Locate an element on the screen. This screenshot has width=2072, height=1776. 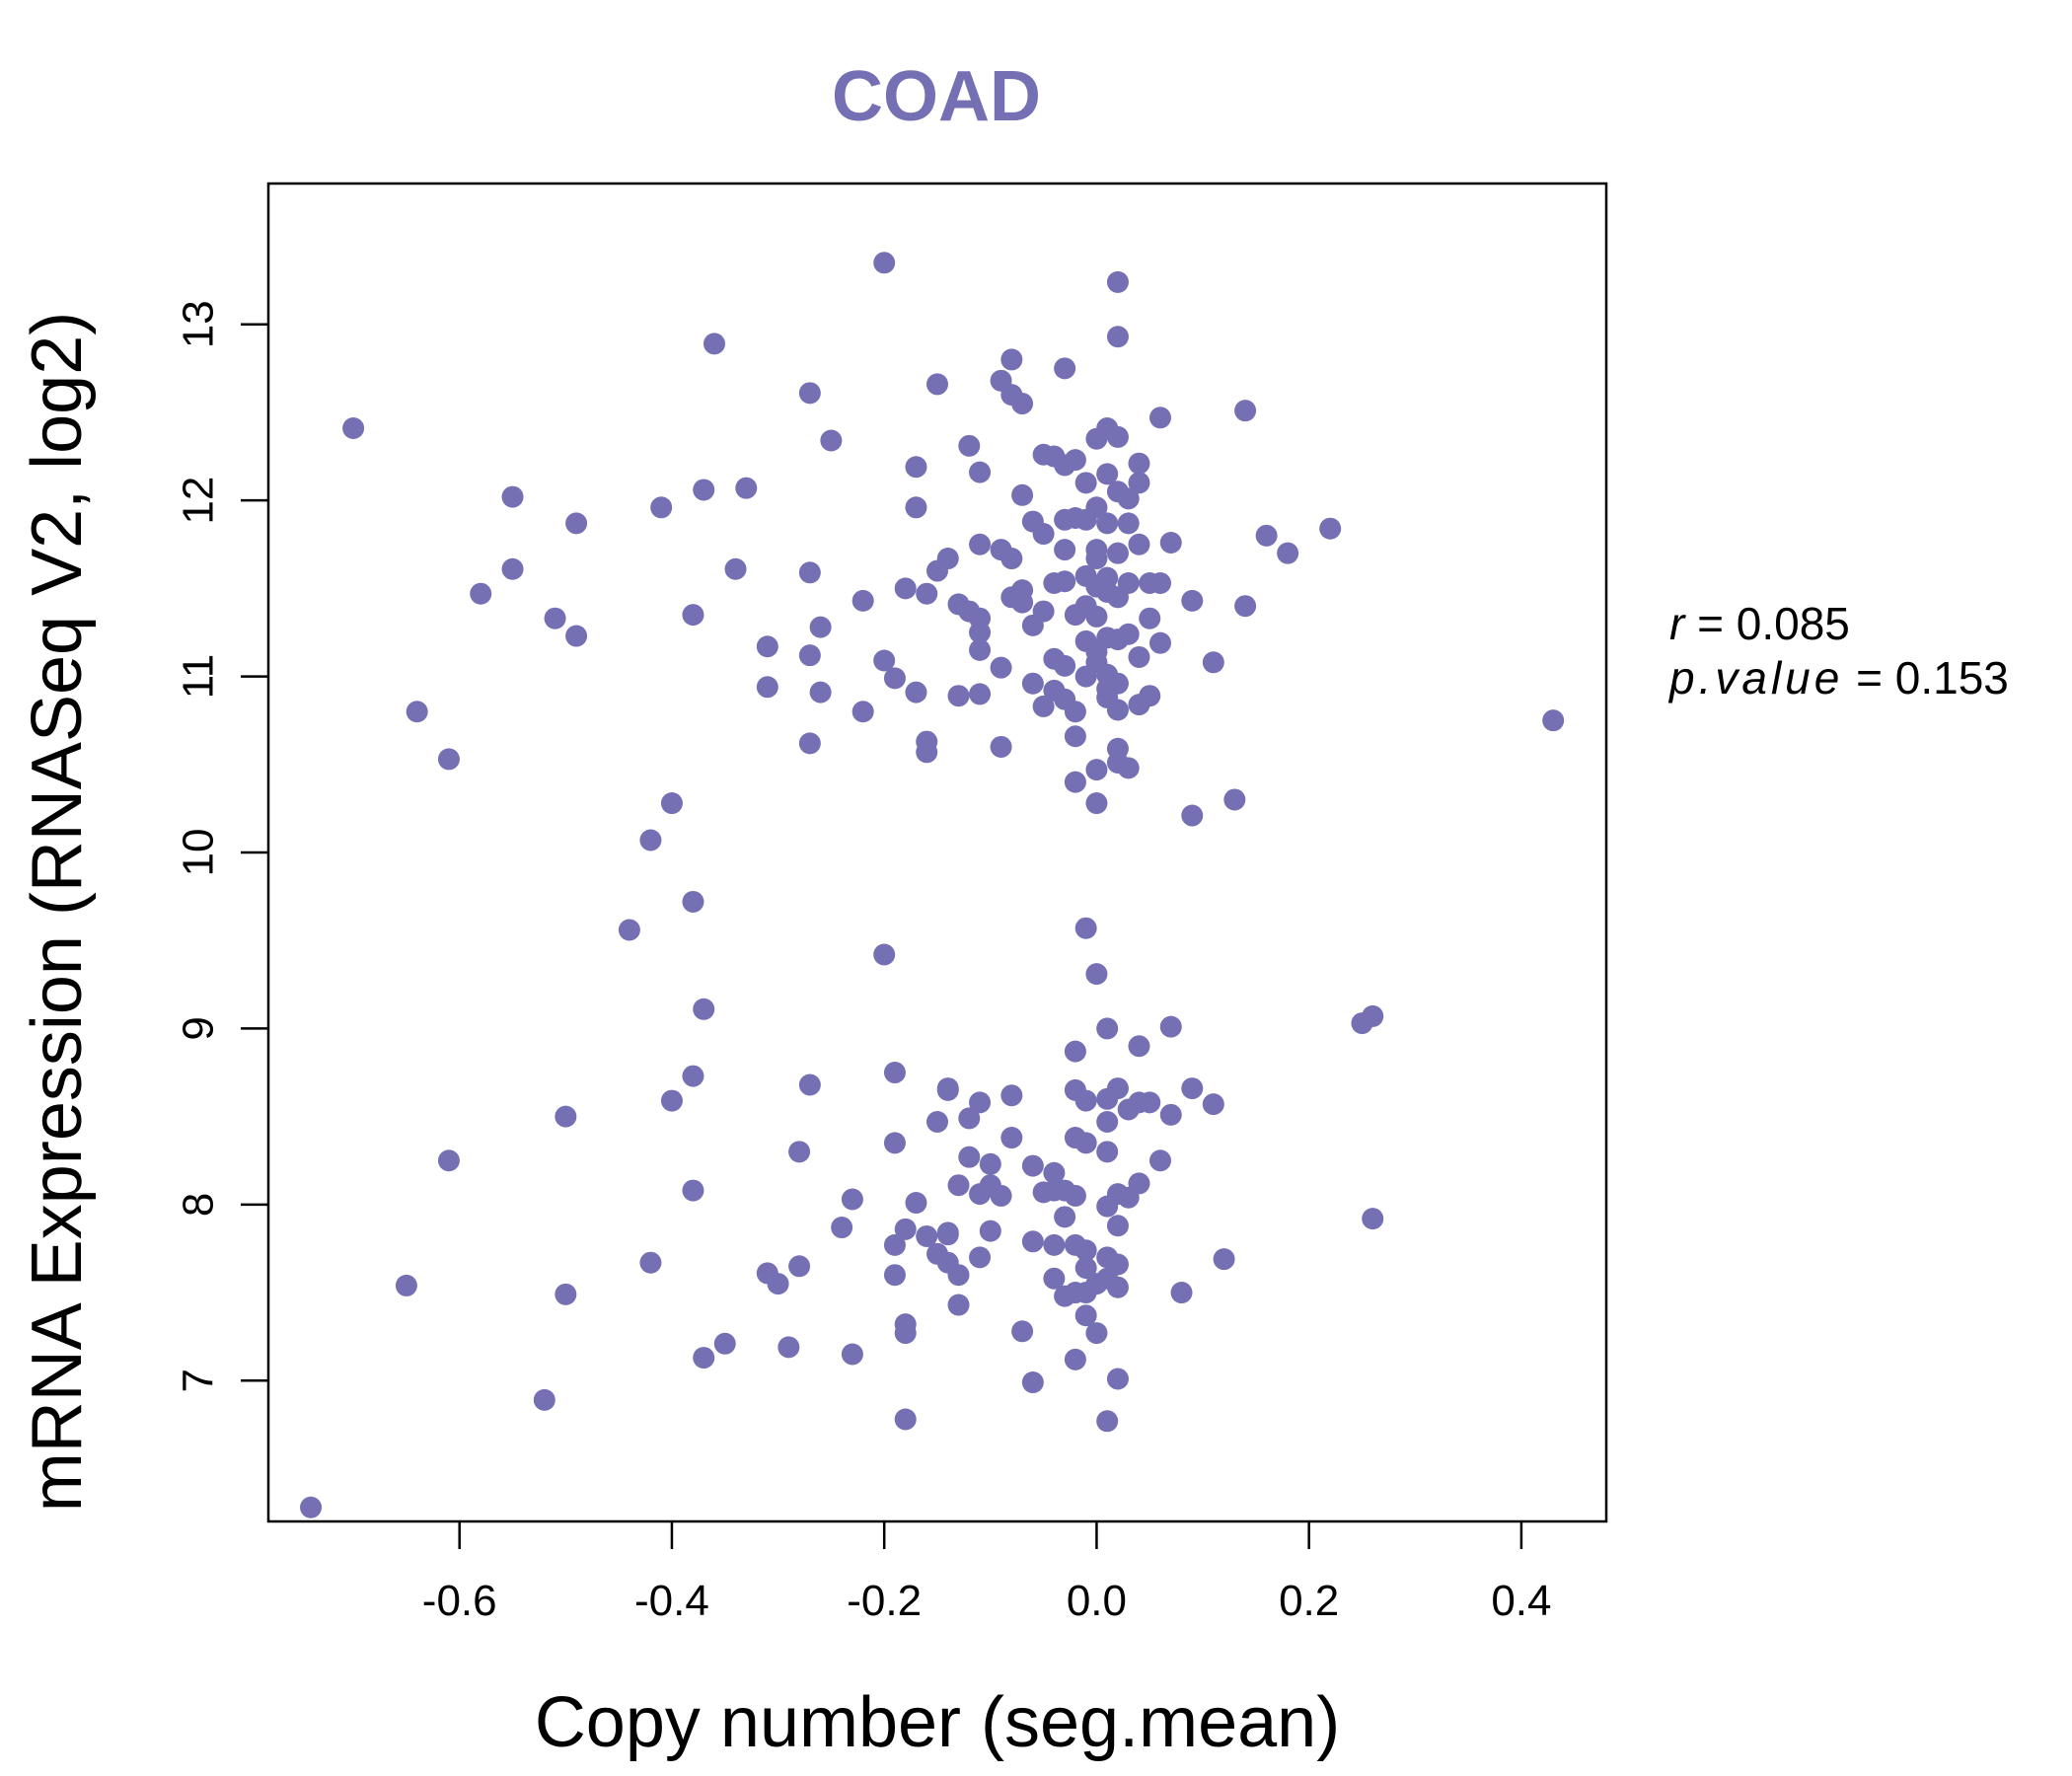
stat-r: r = 0.085 is located at coordinates (1759, 624).